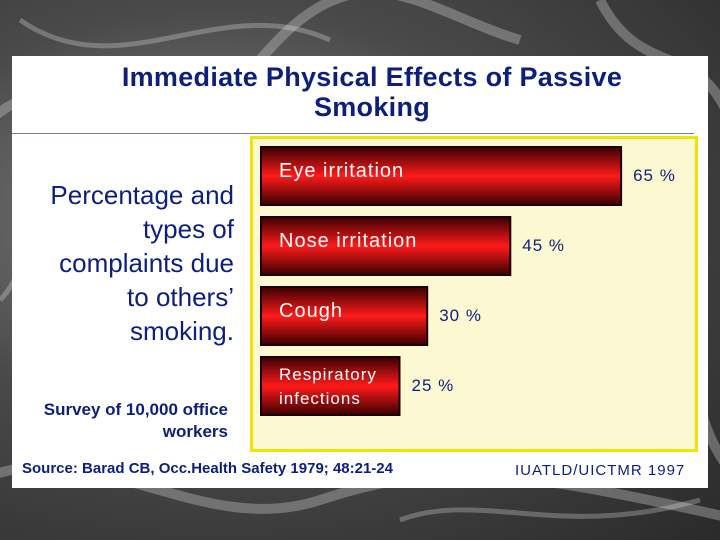 The image size is (720, 540). What do you see at coordinates (460, 315) in the screenshot?
I see `value-label-2: 30 %` at bounding box center [460, 315].